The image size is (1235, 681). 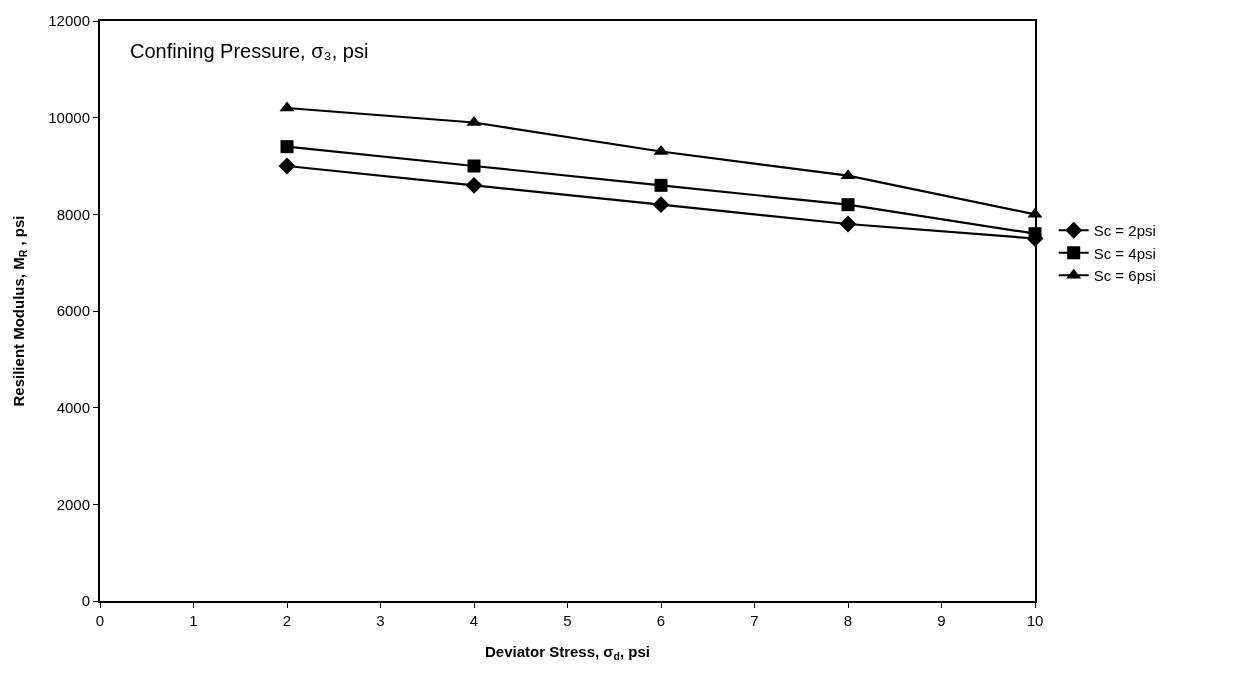 What do you see at coordinates (567, 620) in the screenshot?
I see `x-tick-label: 5` at bounding box center [567, 620].